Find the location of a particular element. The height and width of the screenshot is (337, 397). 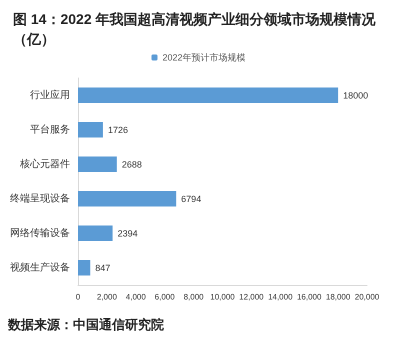

data-label: 847 is located at coordinates (102, 267).